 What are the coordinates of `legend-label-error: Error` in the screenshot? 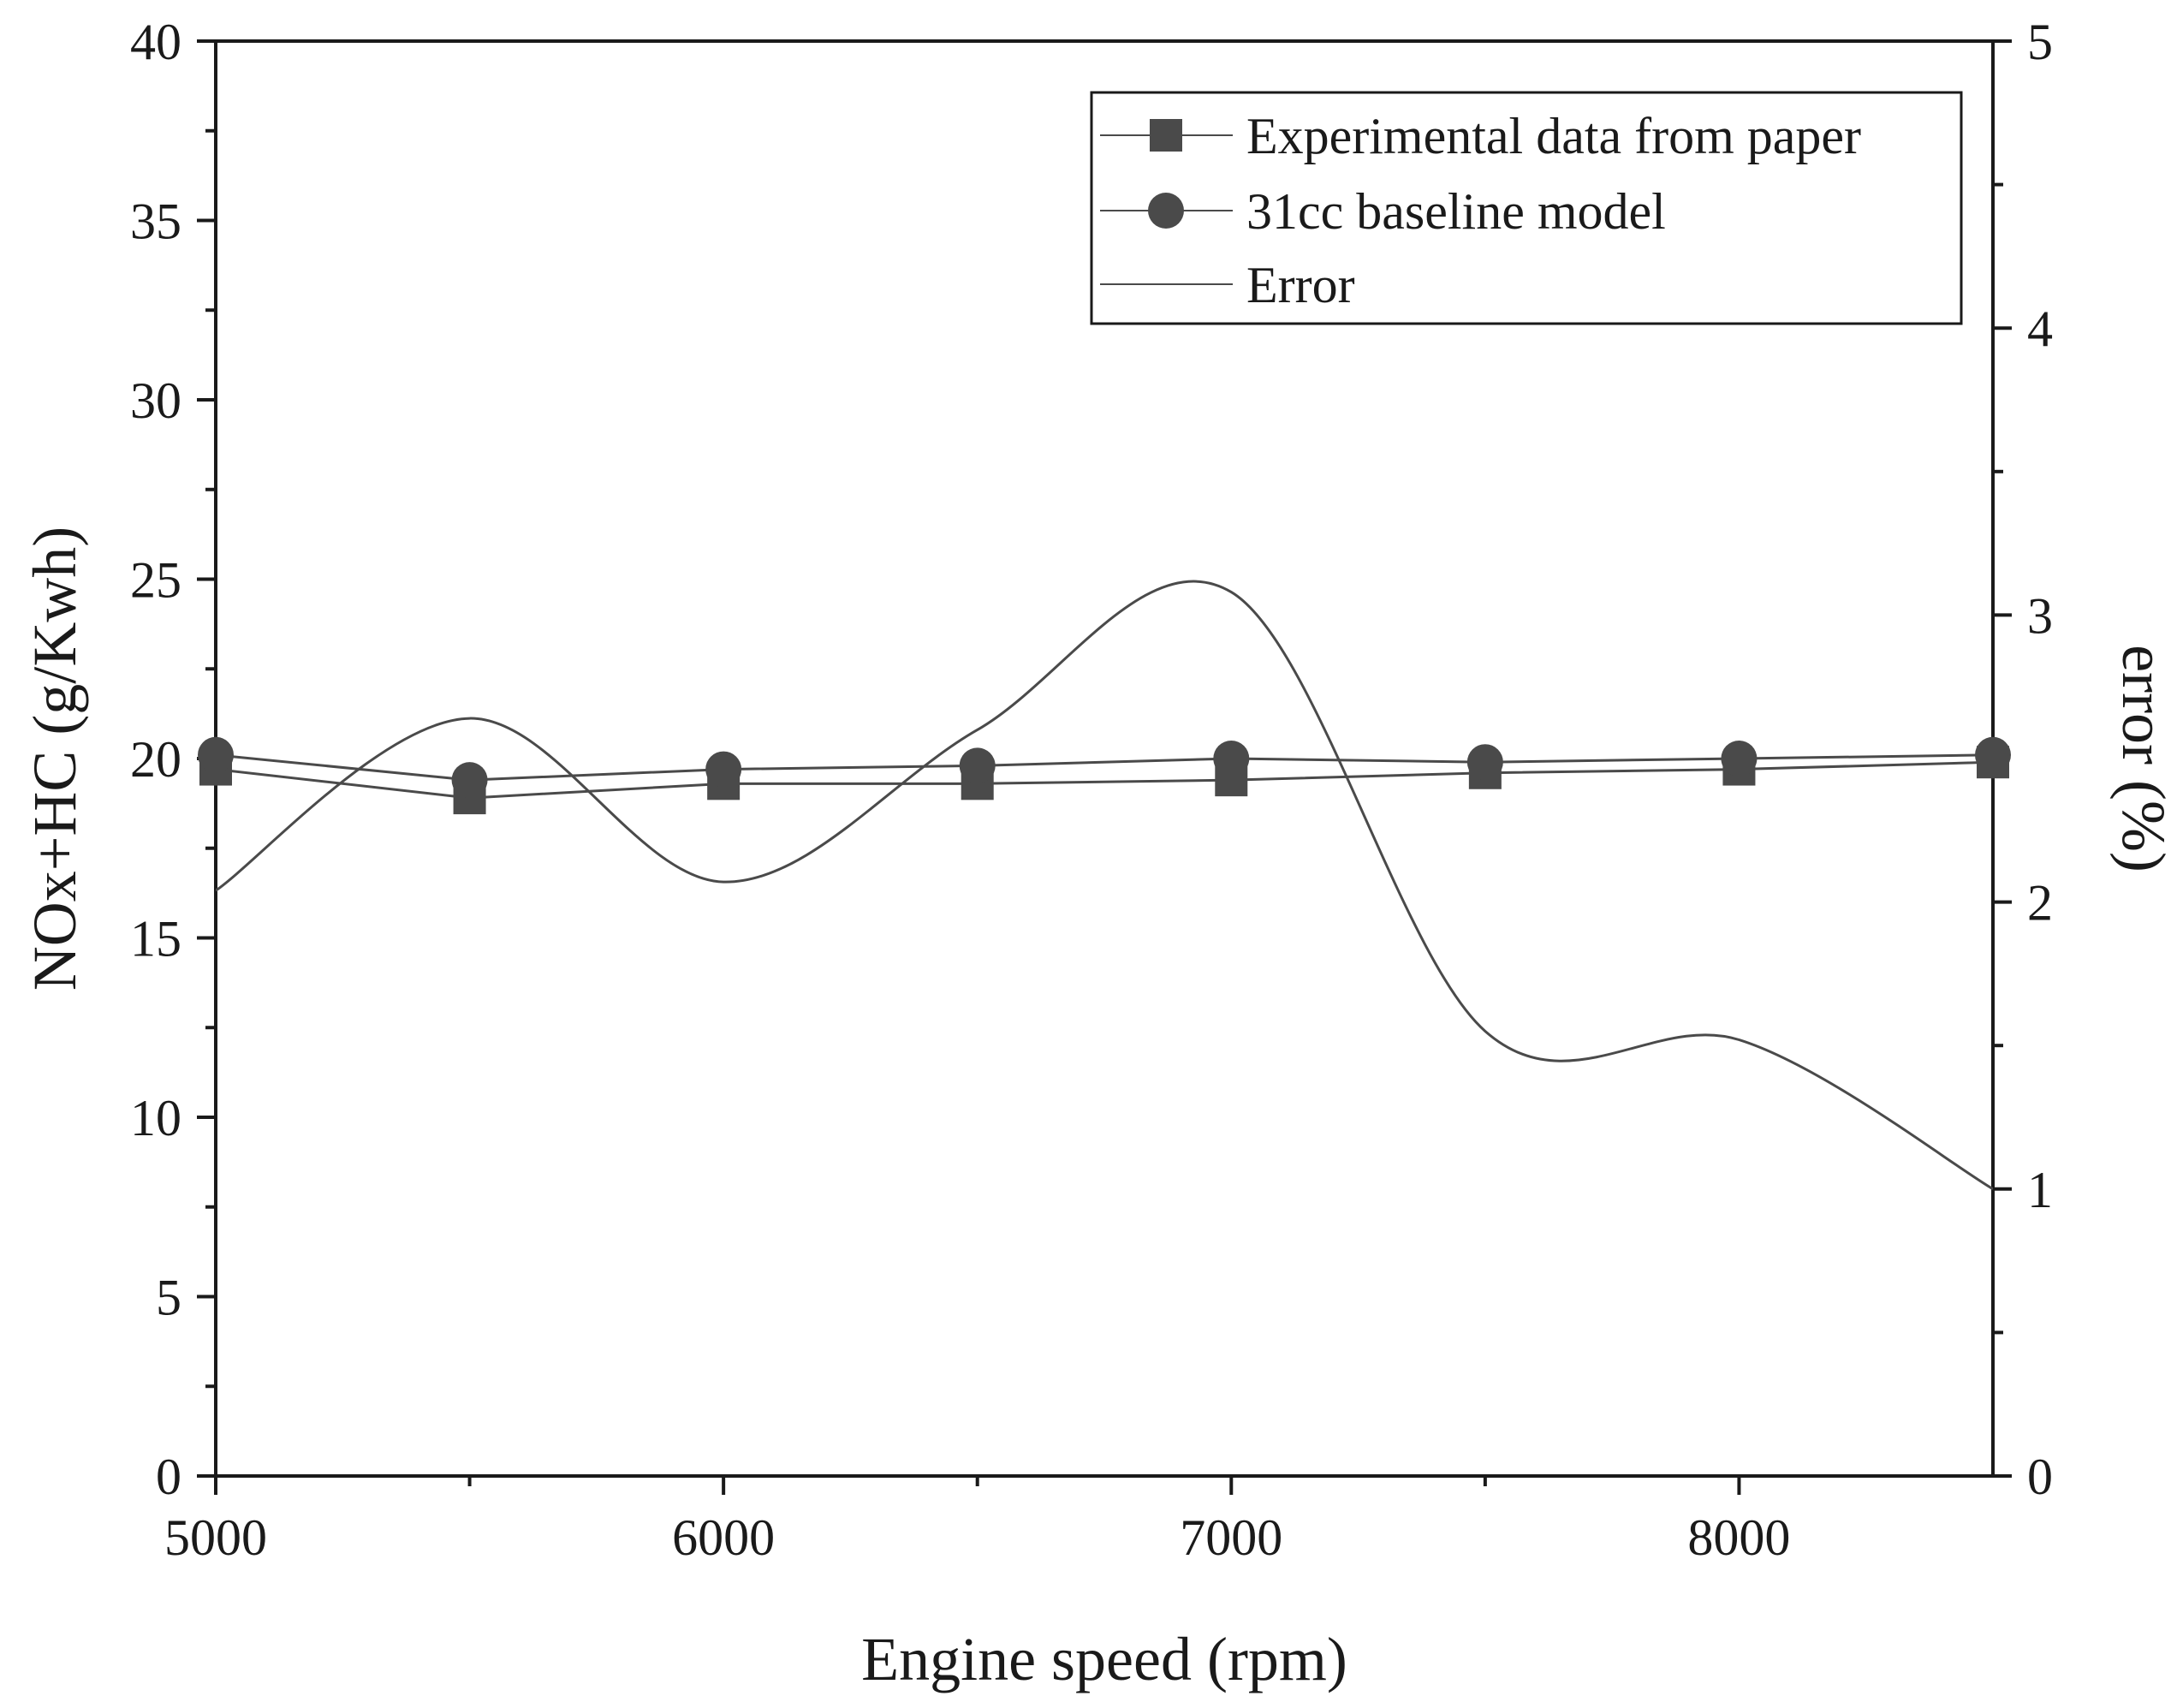 It's located at (1300, 285).